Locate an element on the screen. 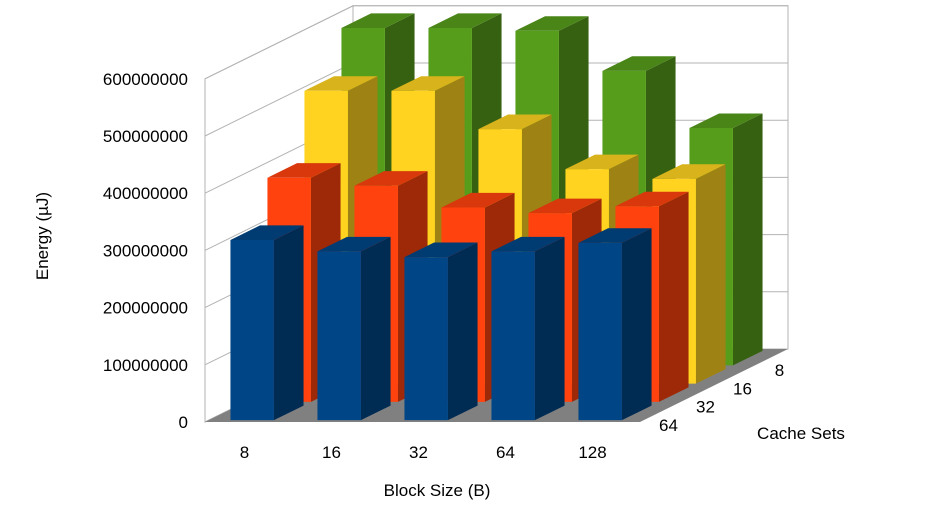 Image resolution: width=942 pixels, height=531 pixels. y-tick-label: 0 is located at coordinates (183, 422).